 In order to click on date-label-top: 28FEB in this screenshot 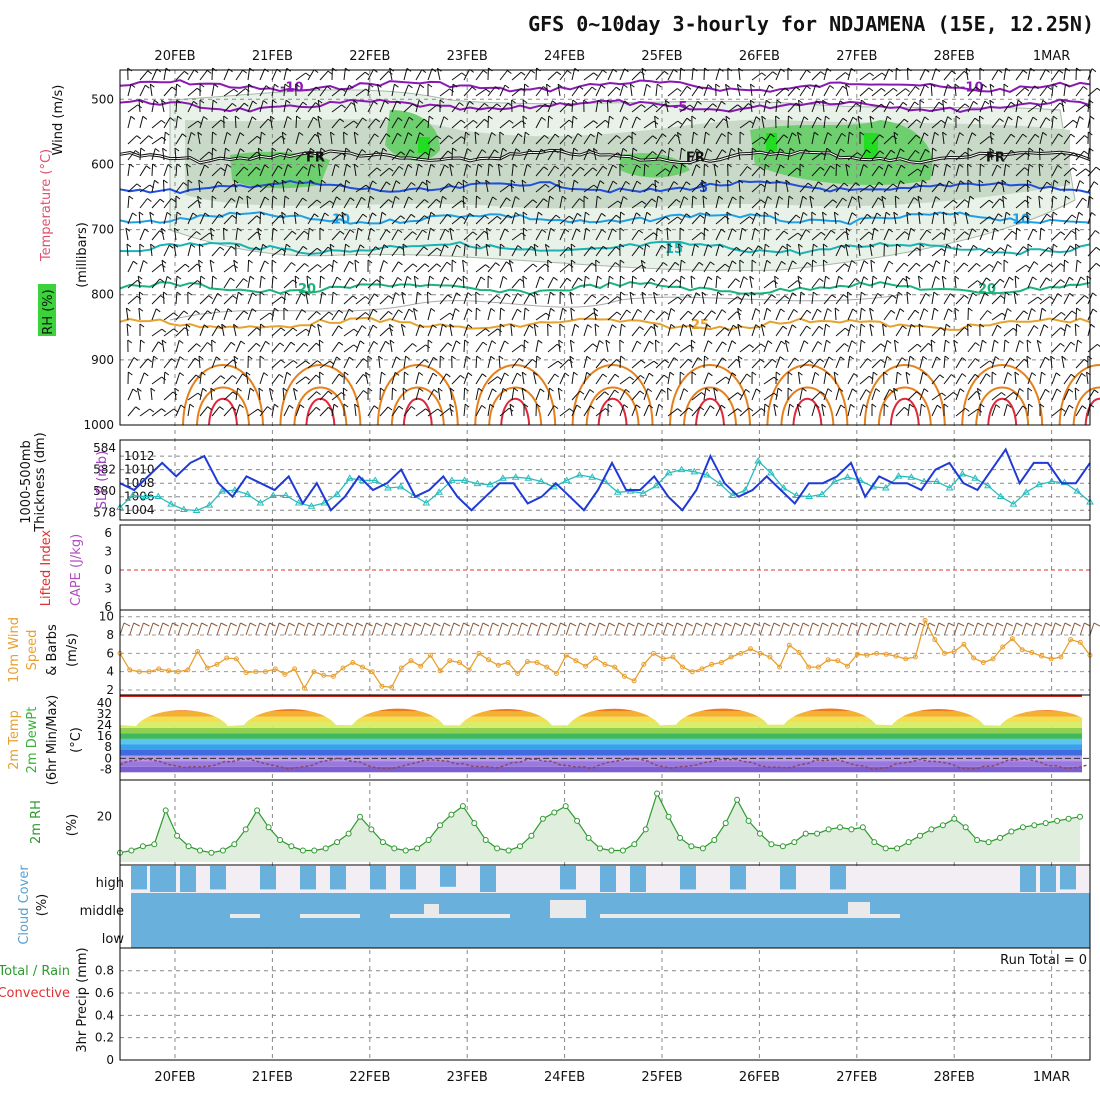, I will do `click(954, 56)`.